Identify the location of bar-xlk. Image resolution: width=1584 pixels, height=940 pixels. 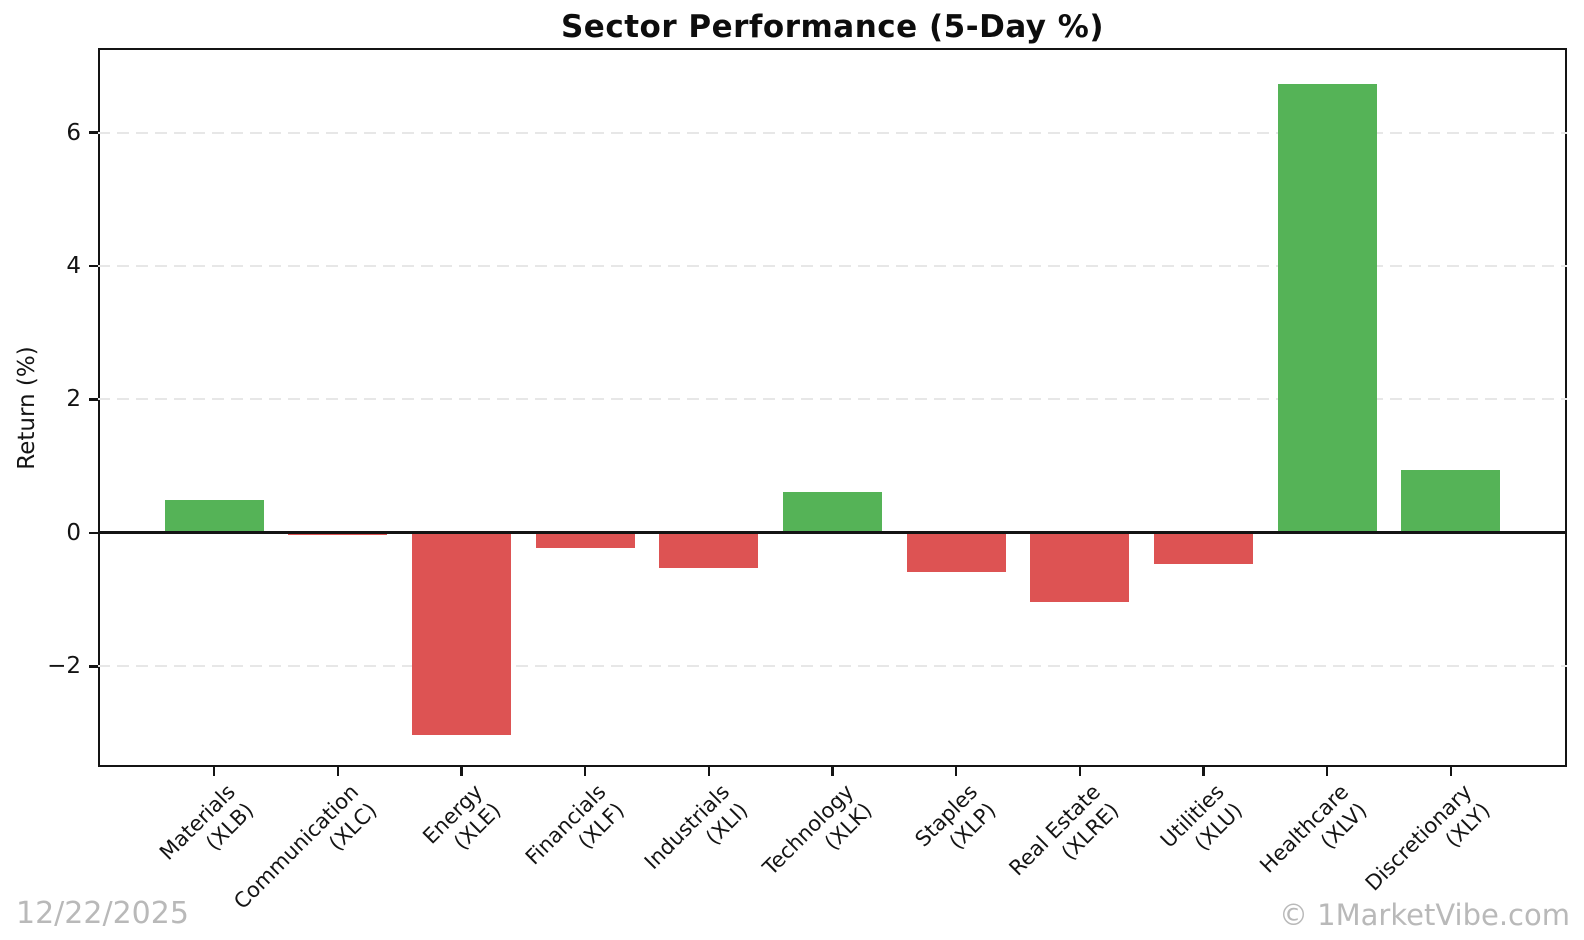
(832, 512).